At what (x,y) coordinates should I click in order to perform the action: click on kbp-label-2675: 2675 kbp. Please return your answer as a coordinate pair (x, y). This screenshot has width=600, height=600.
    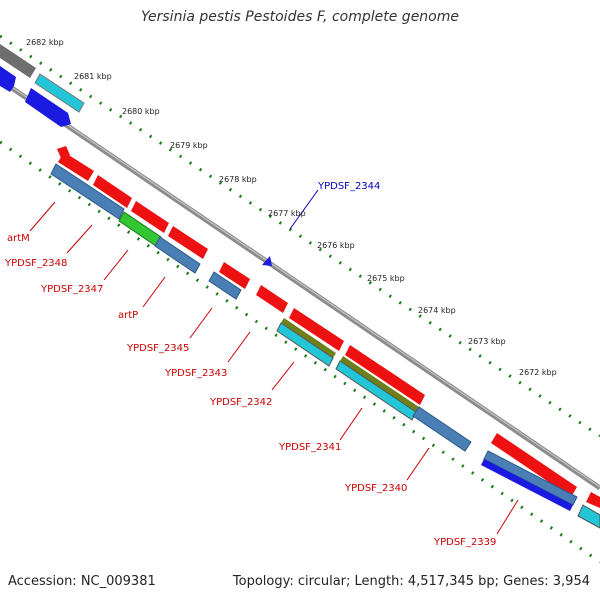
    Looking at the image, I should click on (386, 278).